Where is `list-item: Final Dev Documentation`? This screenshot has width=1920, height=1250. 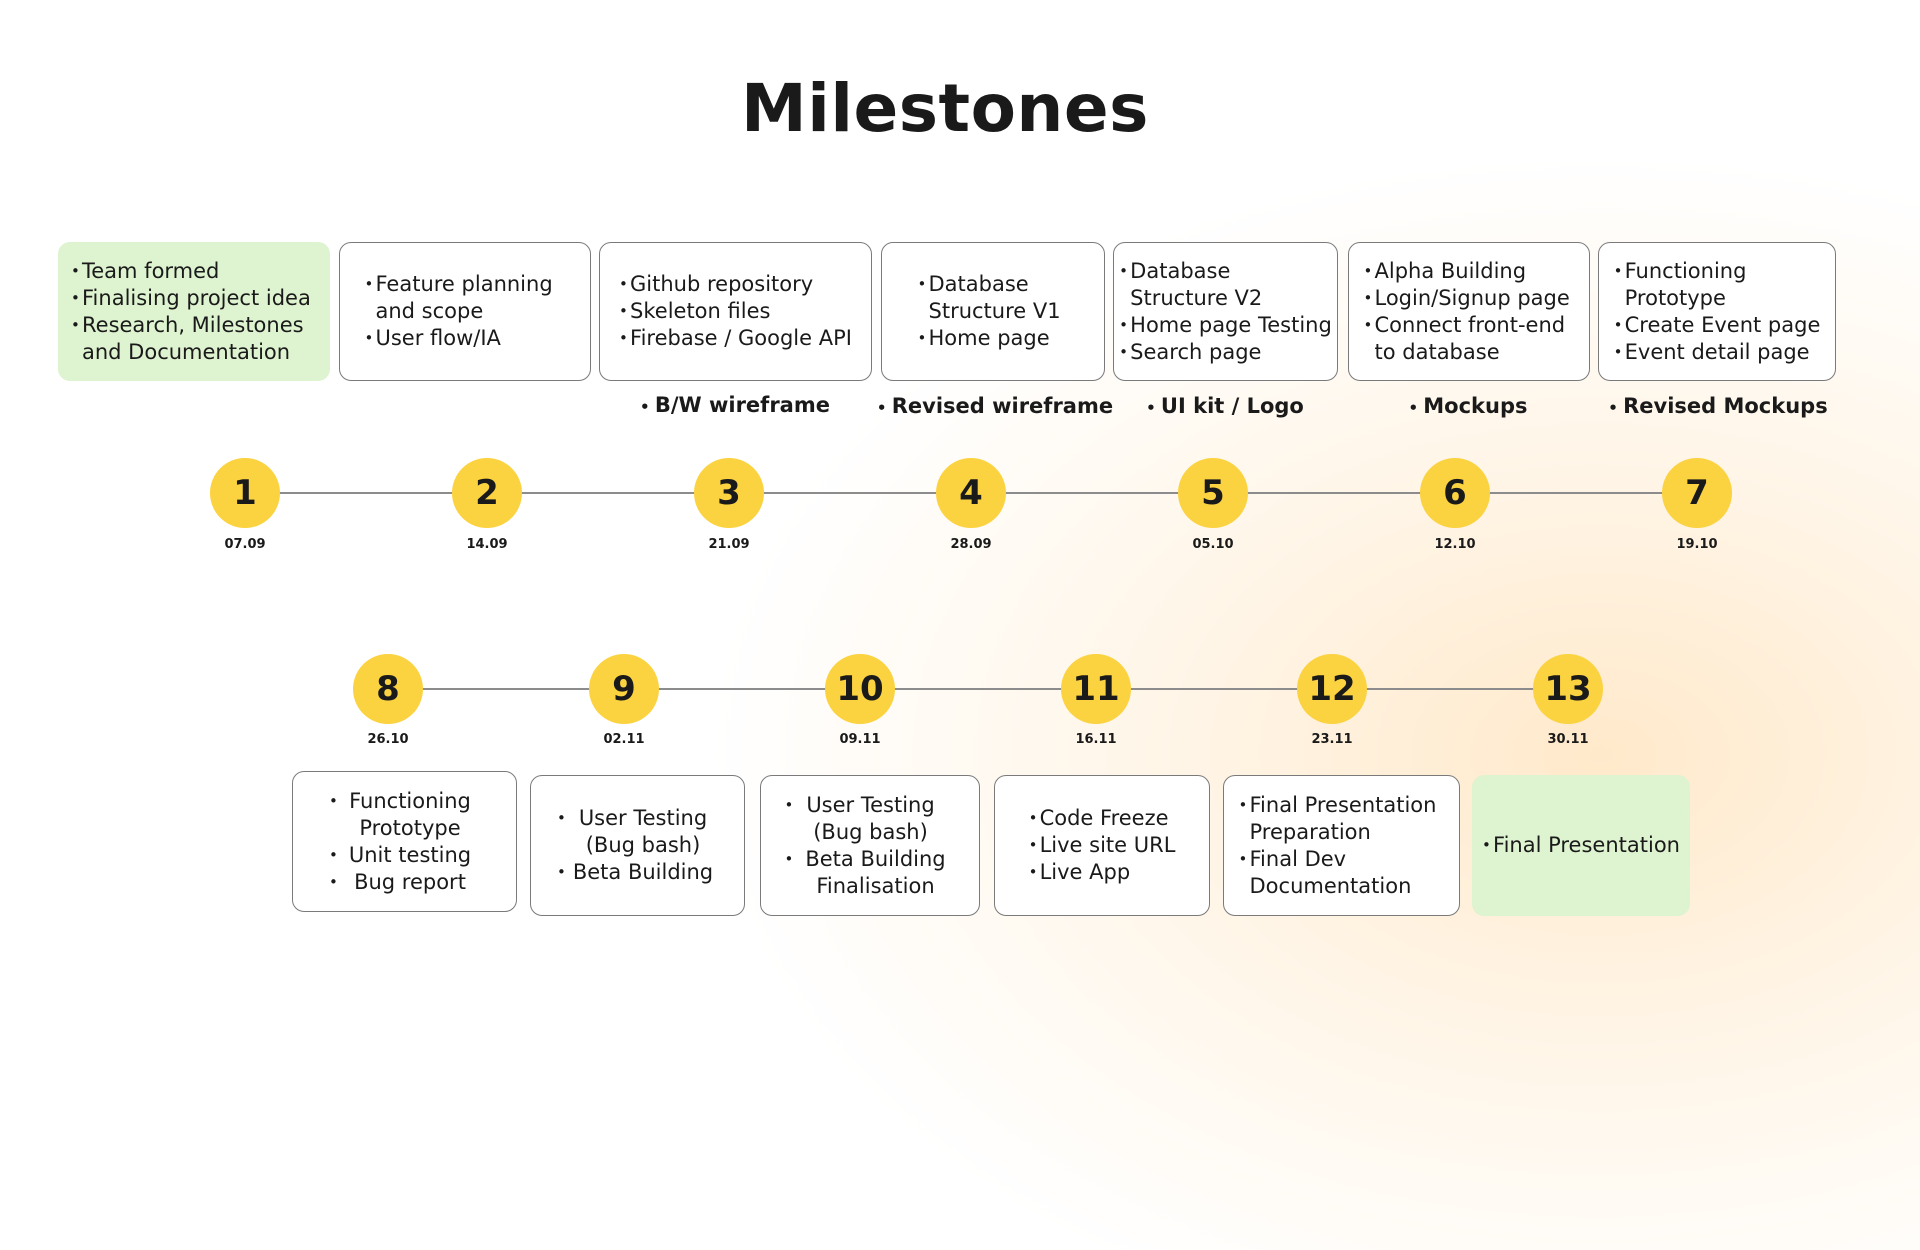 list-item: Final Dev Documentation is located at coordinates (1329, 873).